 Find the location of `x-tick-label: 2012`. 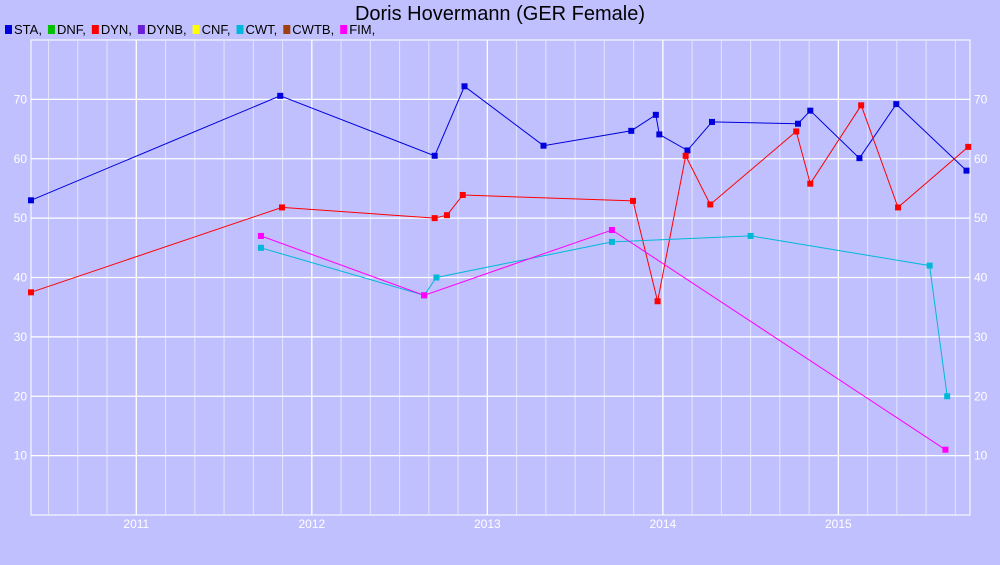

x-tick-label: 2012 is located at coordinates (311, 524).